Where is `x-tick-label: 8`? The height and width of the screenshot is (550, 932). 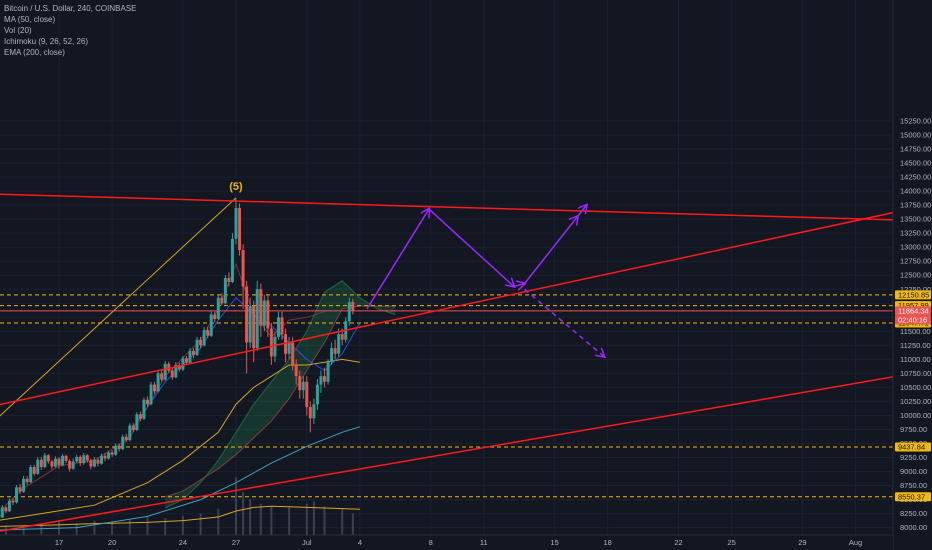 x-tick-label: 8 is located at coordinates (431, 542).